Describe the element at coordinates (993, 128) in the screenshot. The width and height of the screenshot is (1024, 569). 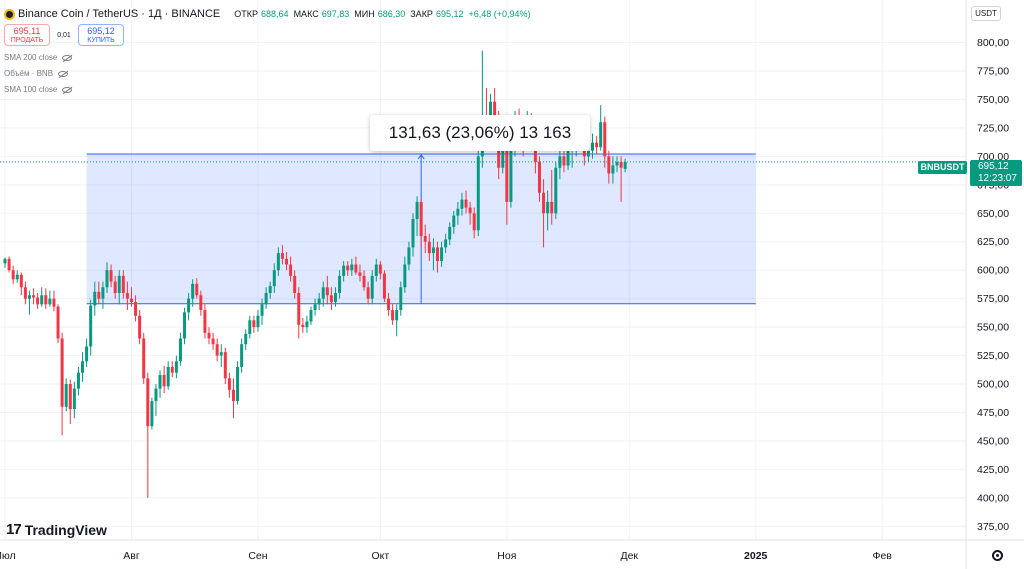
I see `price-tick-label: 725,00` at that location.